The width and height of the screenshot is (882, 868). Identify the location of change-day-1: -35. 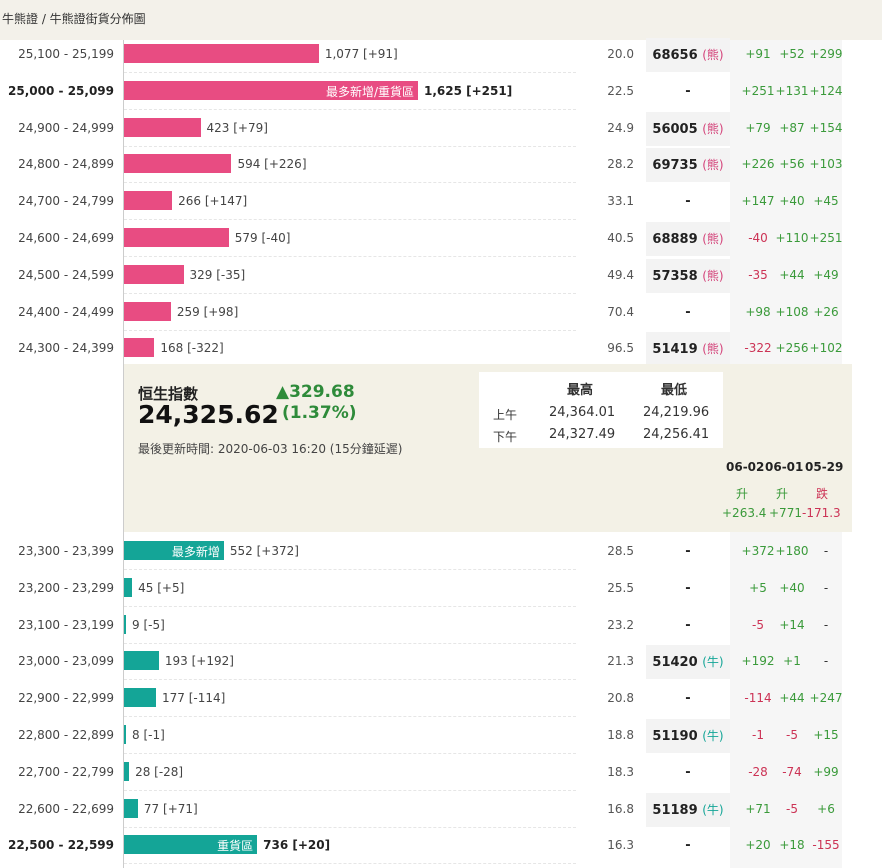
(758, 274).